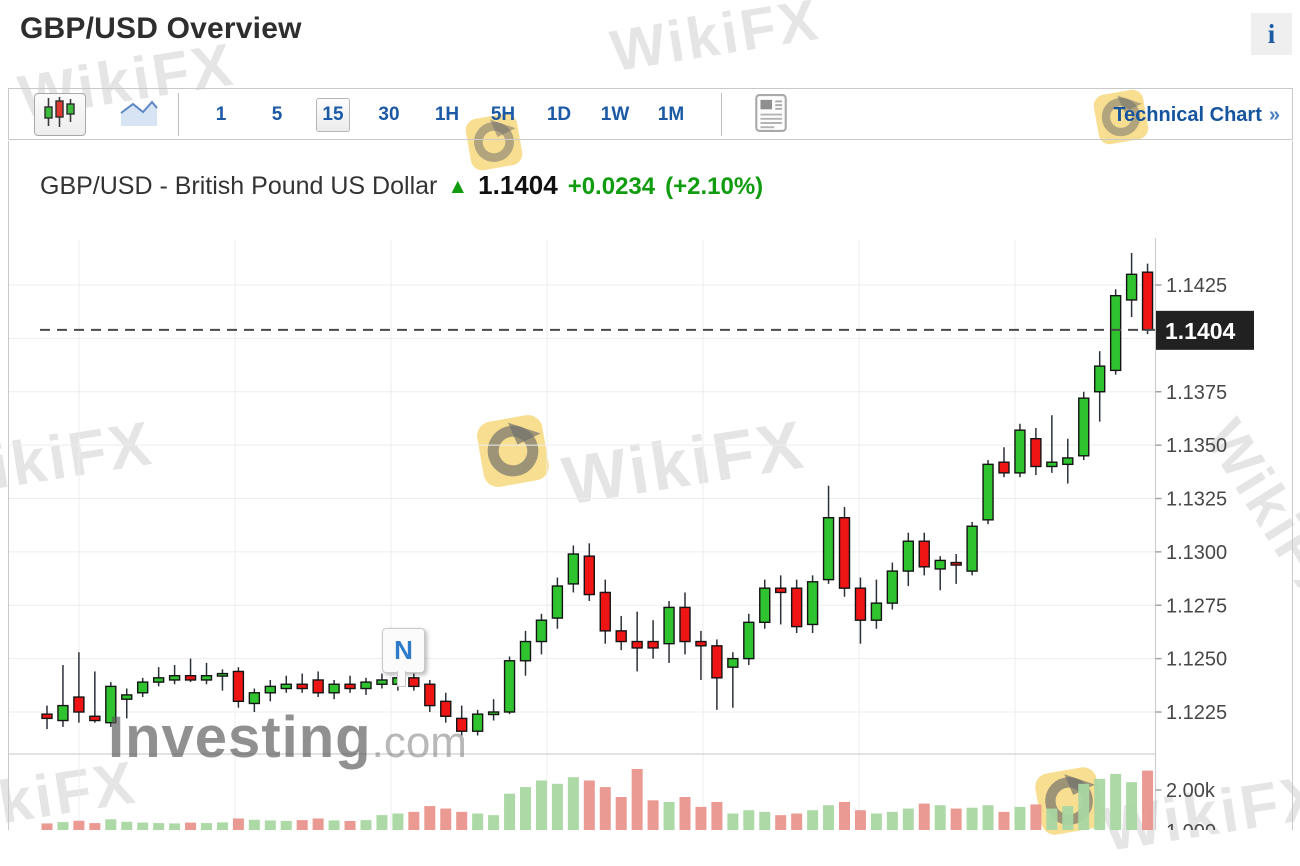  What do you see at coordinates (458, 186) in the screenshot?
I see `up-arrow-icon: ▲` at bounding box center [458, 186].